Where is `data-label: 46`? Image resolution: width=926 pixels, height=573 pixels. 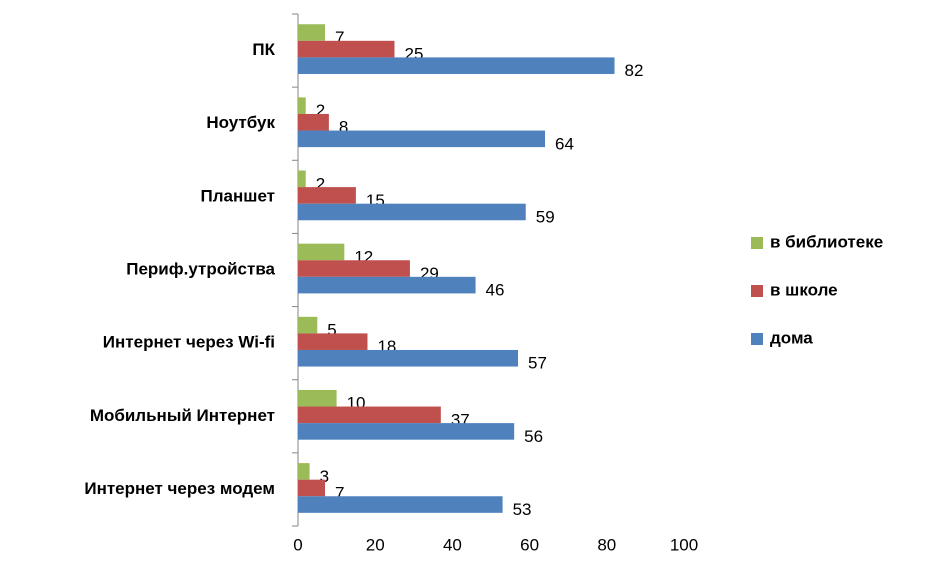
data-label: 46 is located at coordinates (495, 290).